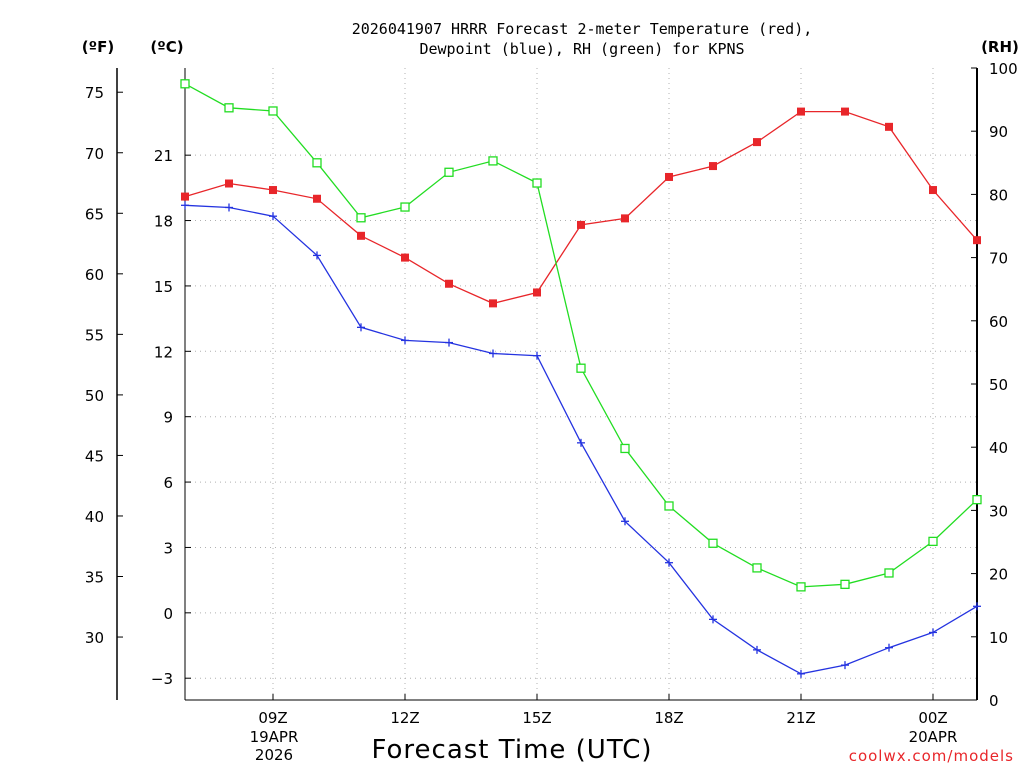  I want to click on celsius-tick-label: 18, so click(163, 222).